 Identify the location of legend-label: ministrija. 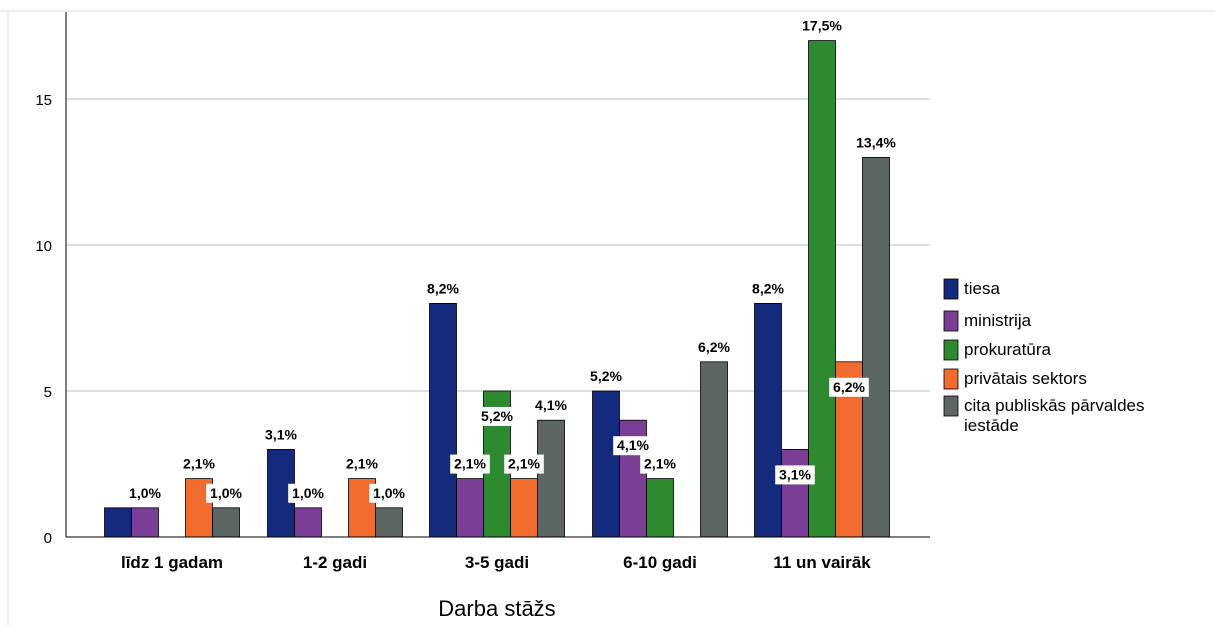
(998, 320).